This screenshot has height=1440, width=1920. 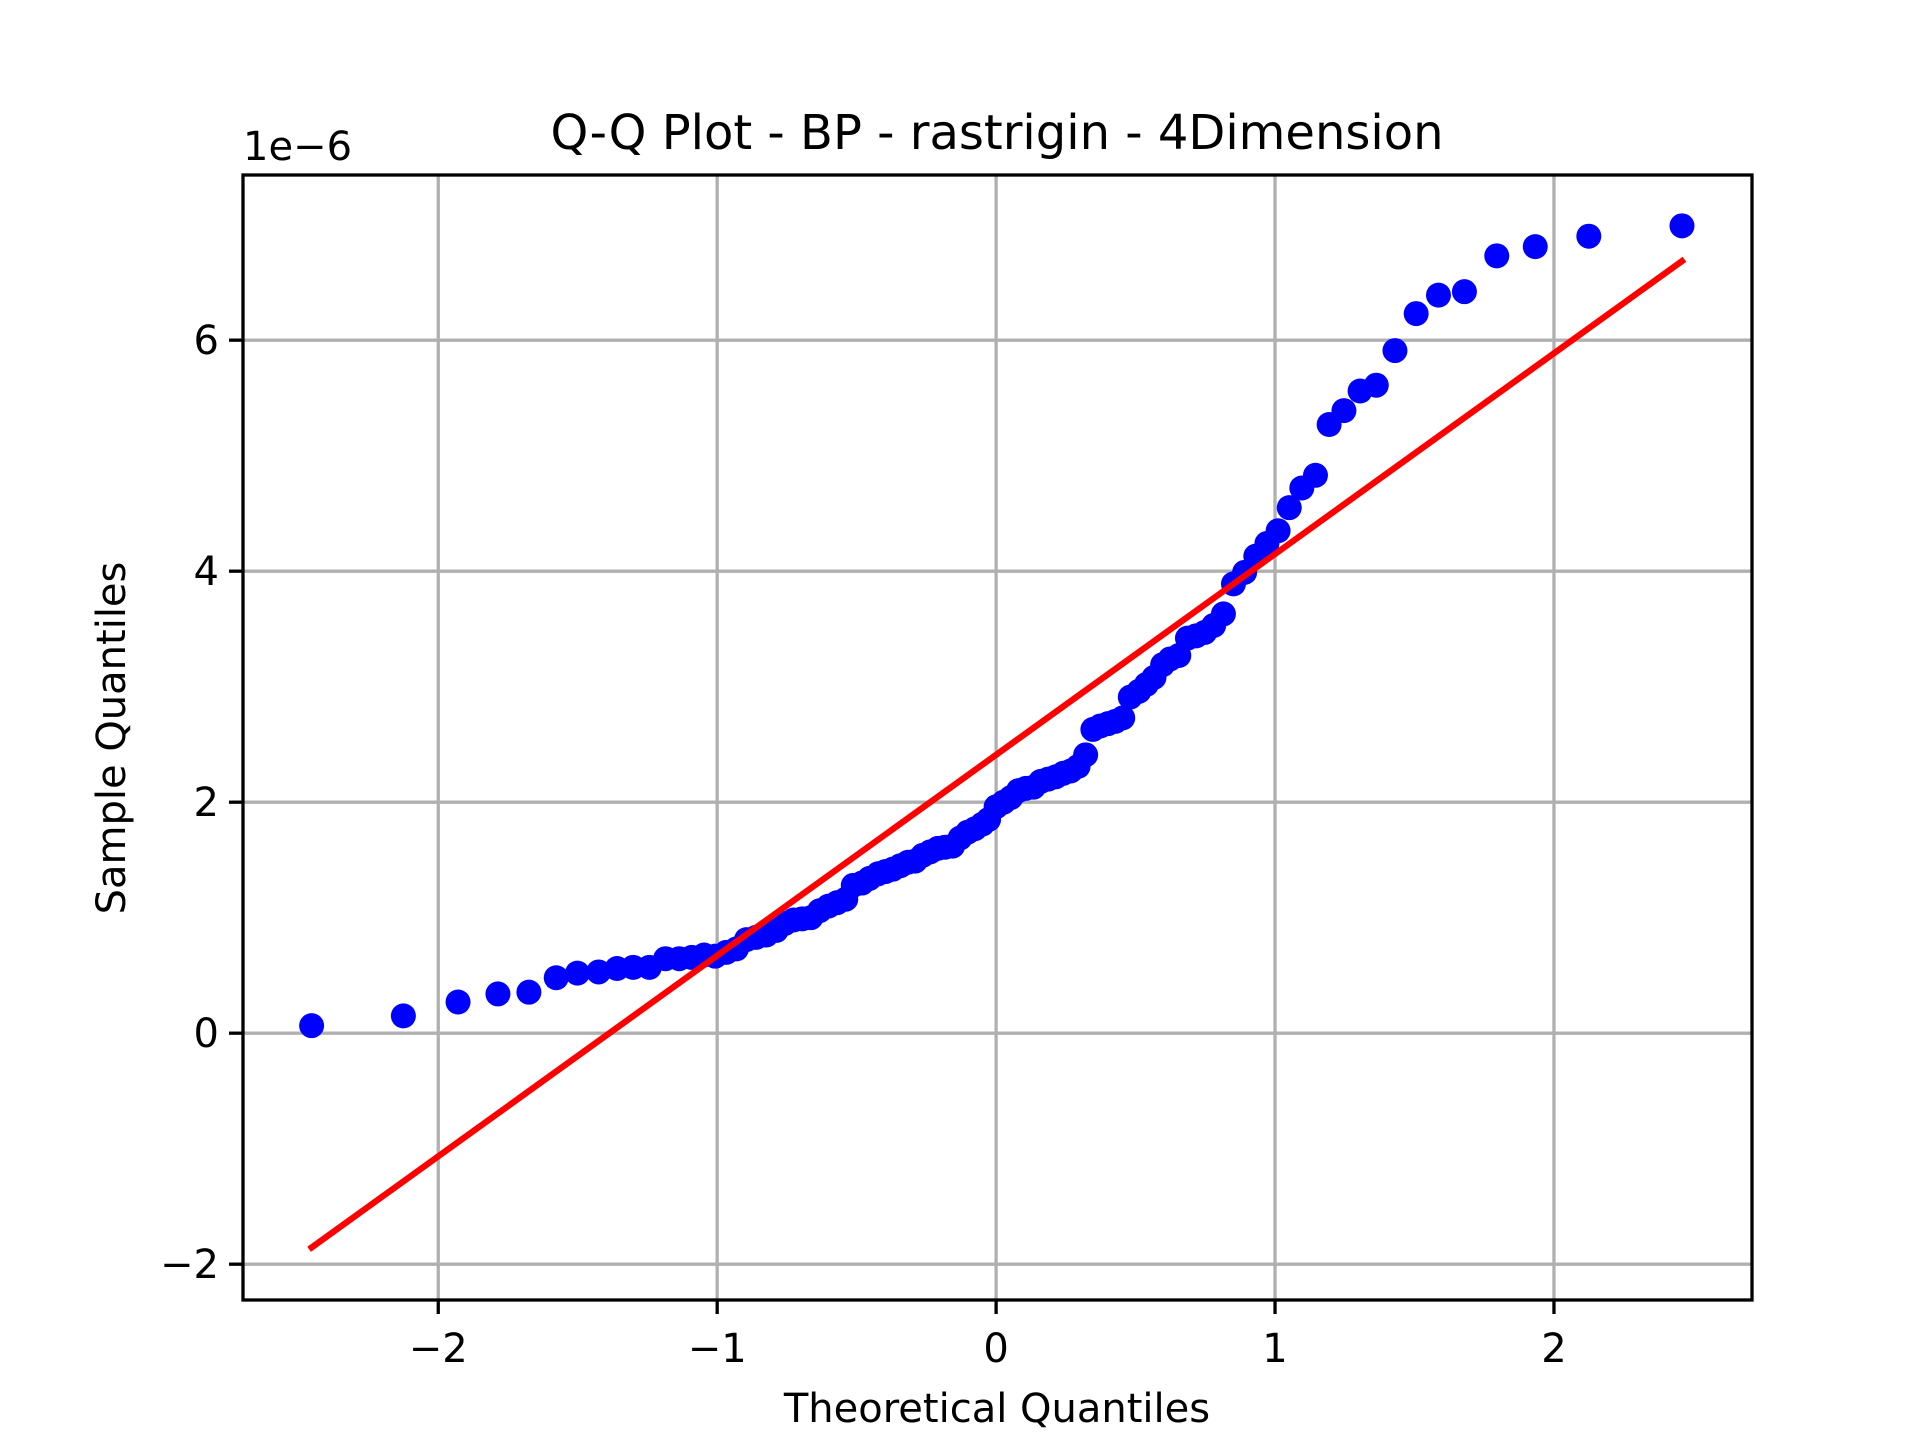 I want to click on chart-title: Q-Q Plot - BP - rastrigin - 4Dimension, so click(x=996, y=133).